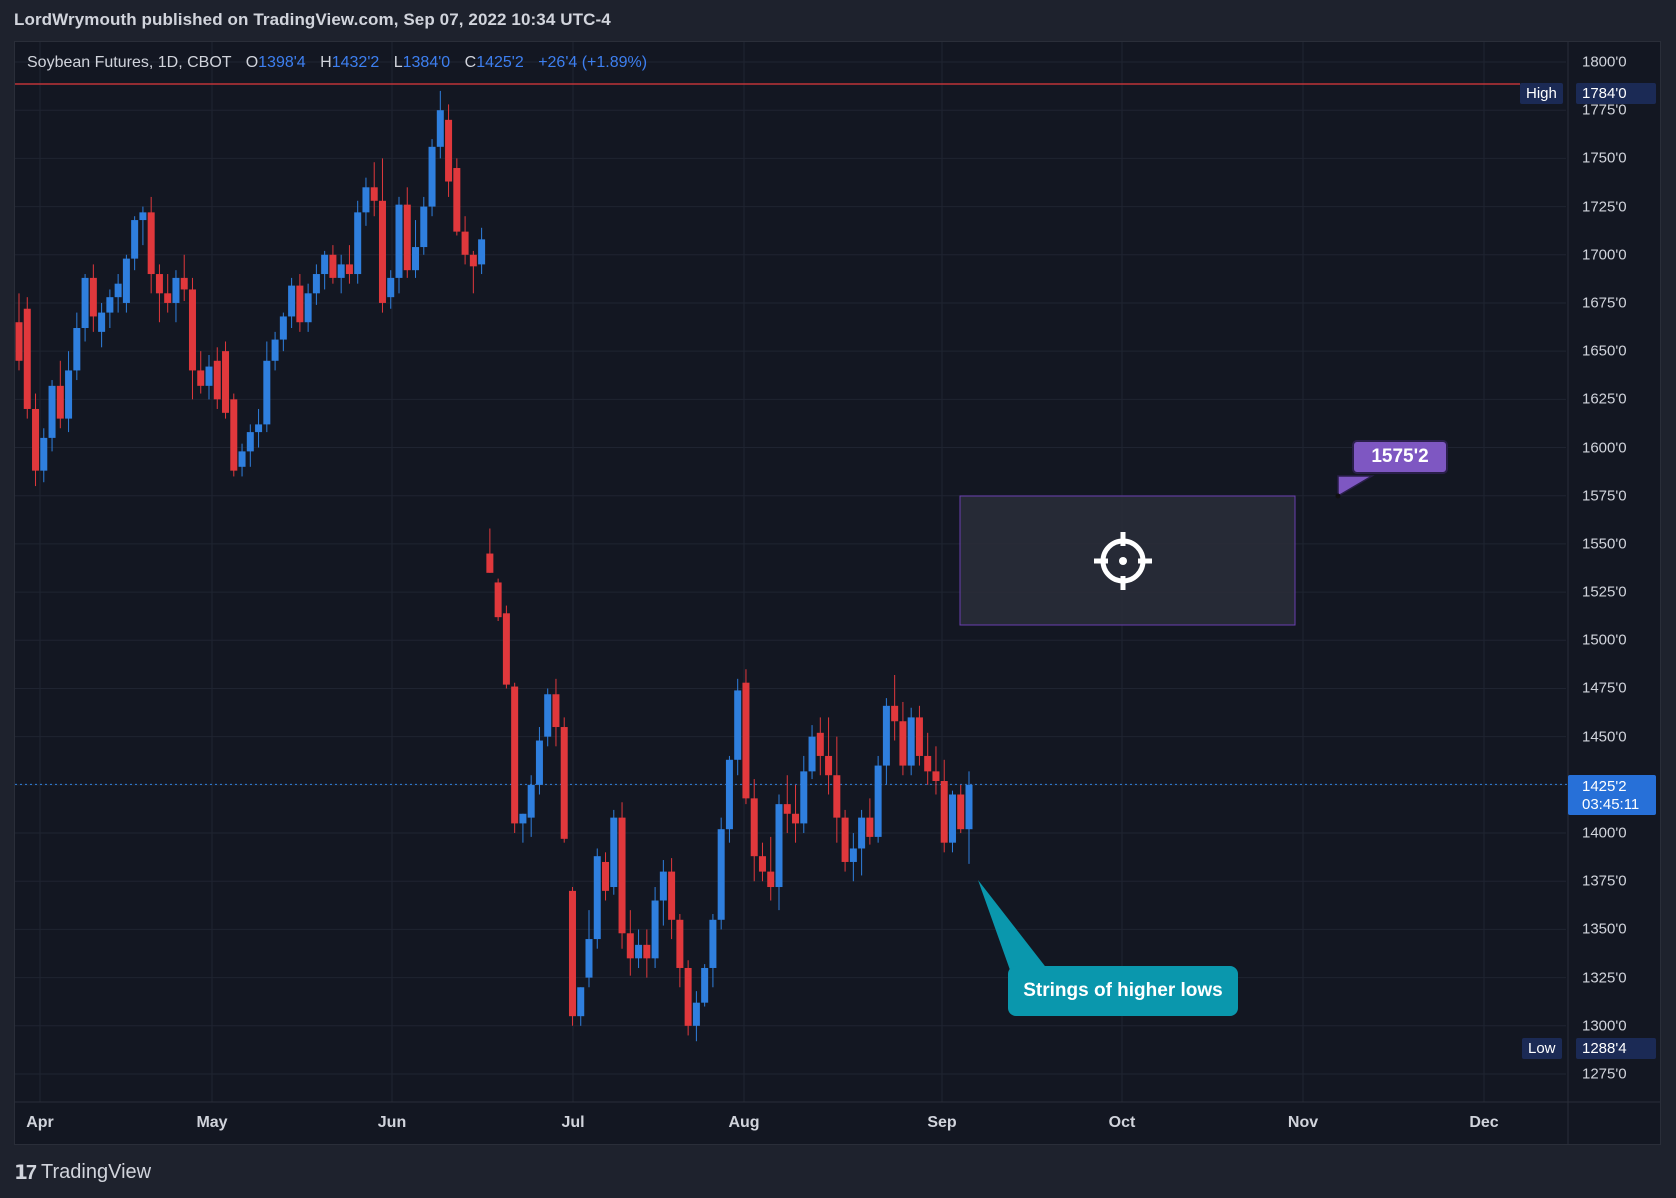 The image size is (1676, 1198). I want to click on price-tick-label: 1575'0, so click(1604, 496).